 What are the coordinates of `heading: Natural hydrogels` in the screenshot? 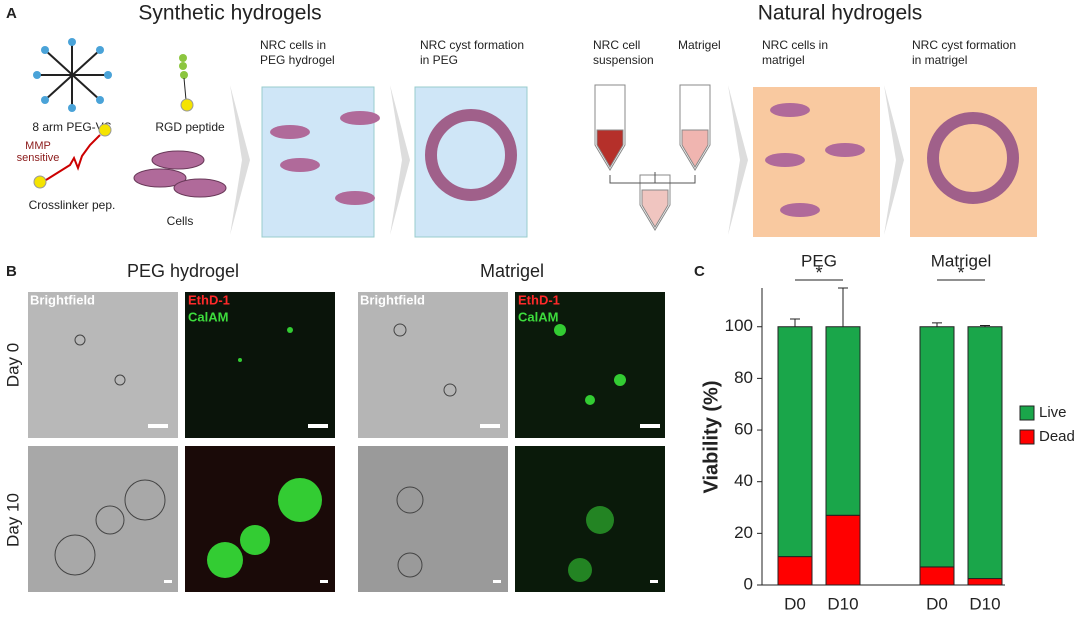 It's located at (840, 13).